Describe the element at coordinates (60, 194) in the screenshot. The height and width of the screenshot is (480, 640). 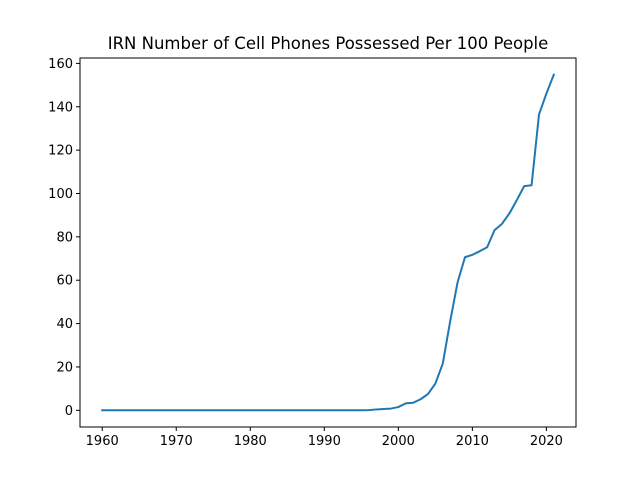
I see `y-tick-label: 100` at that location.